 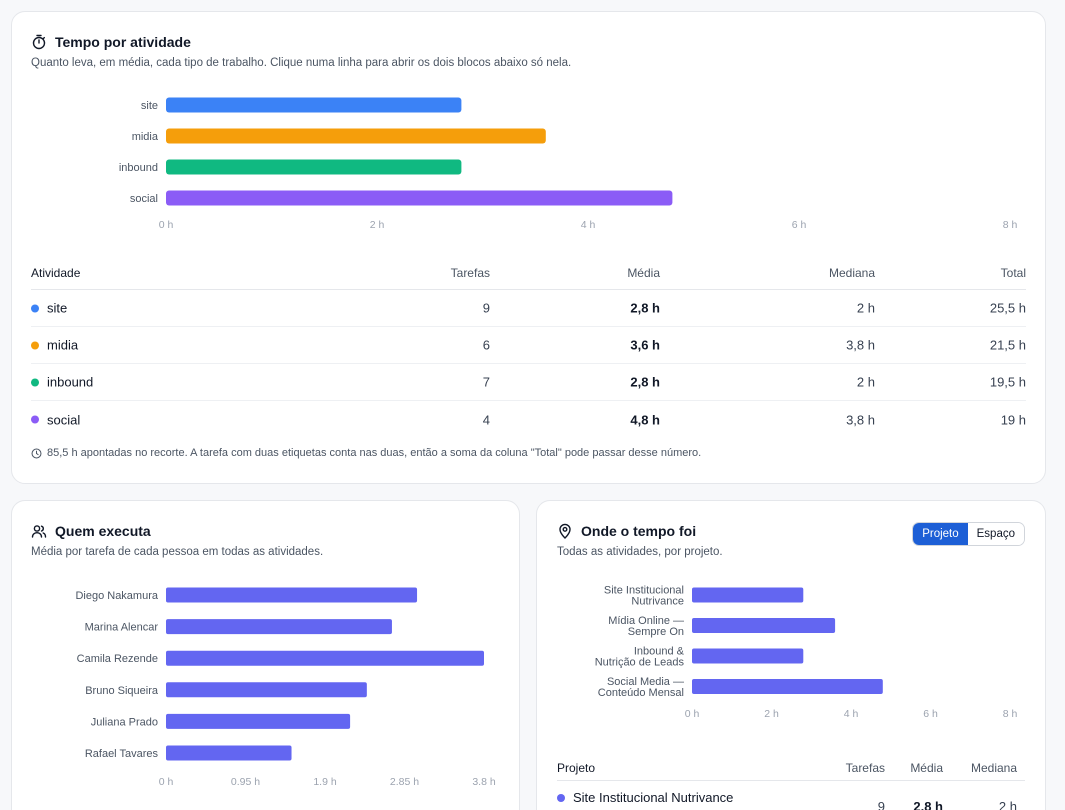 I want to click on category-label: Diego Nakamura, so click(x=116, y=596).